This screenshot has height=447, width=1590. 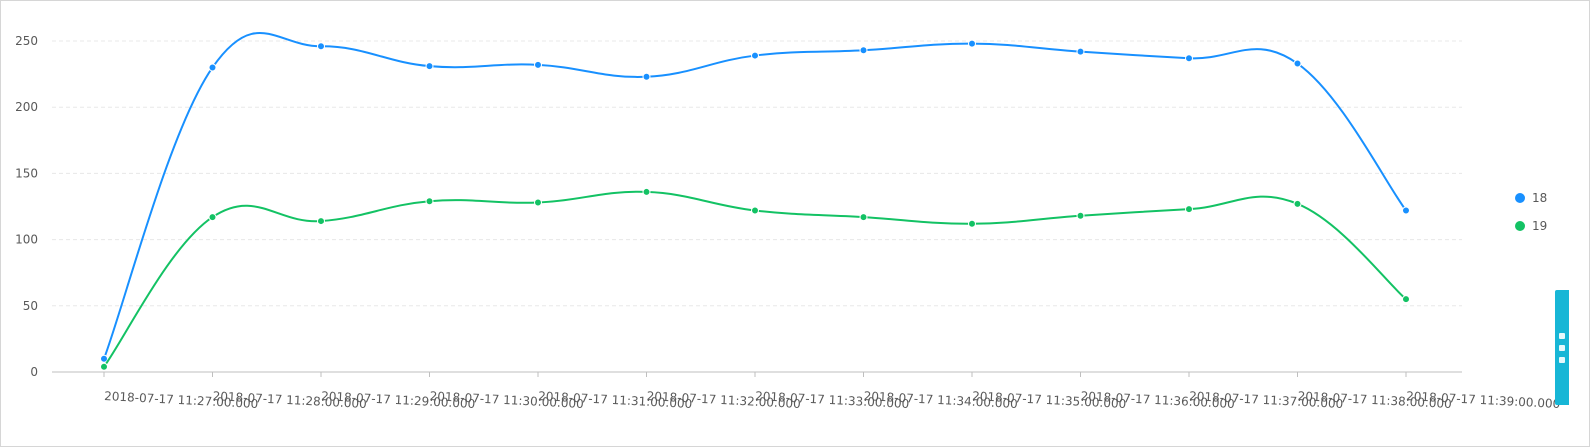 What do you see at coordinates (1531, 198) in the screenshot?
I see `legend-item-18: 18` at bounding box center [1531, 198].